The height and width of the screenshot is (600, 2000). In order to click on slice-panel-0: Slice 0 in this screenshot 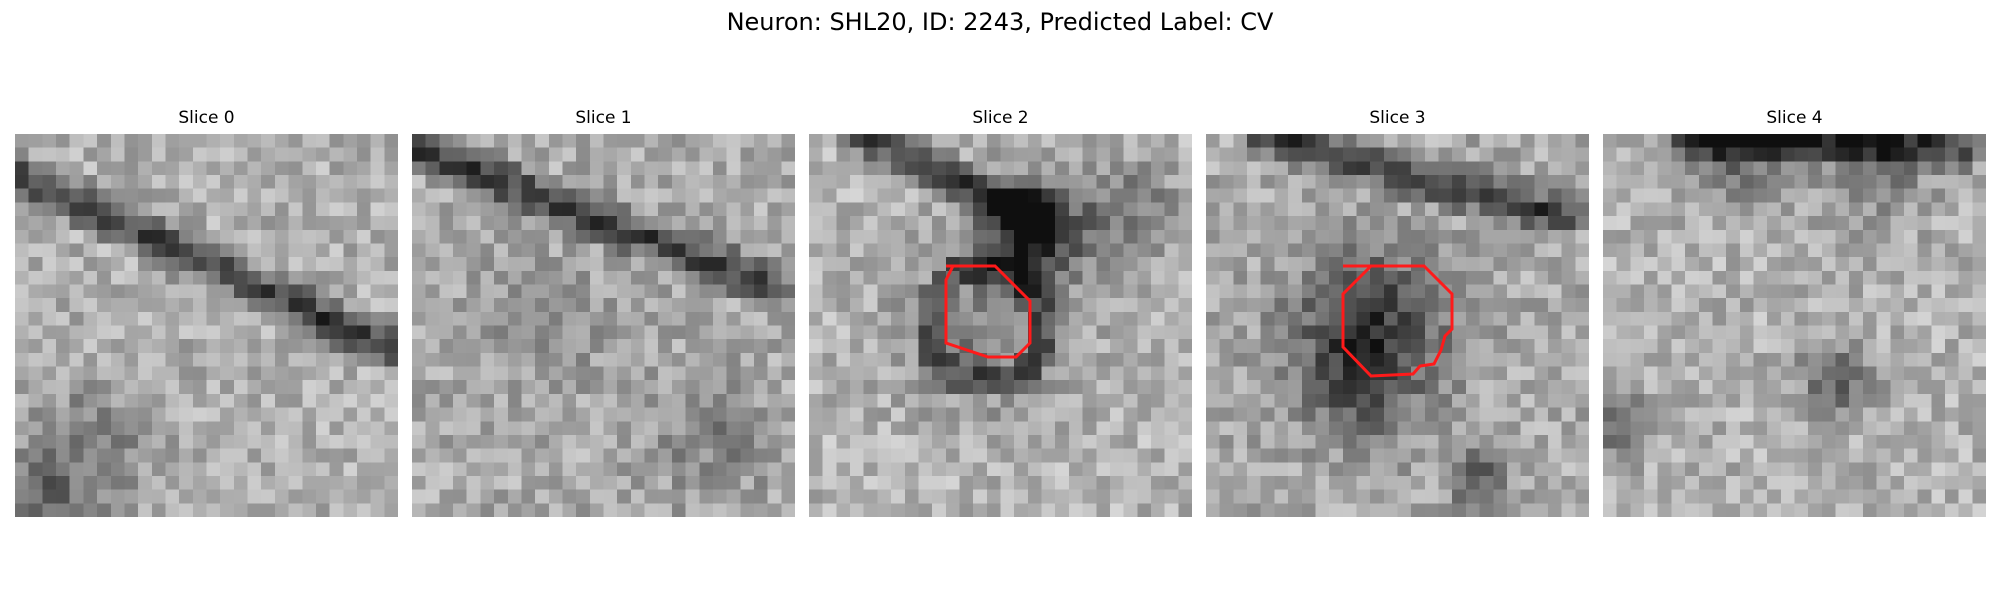, I will do `click(206, 313)`.